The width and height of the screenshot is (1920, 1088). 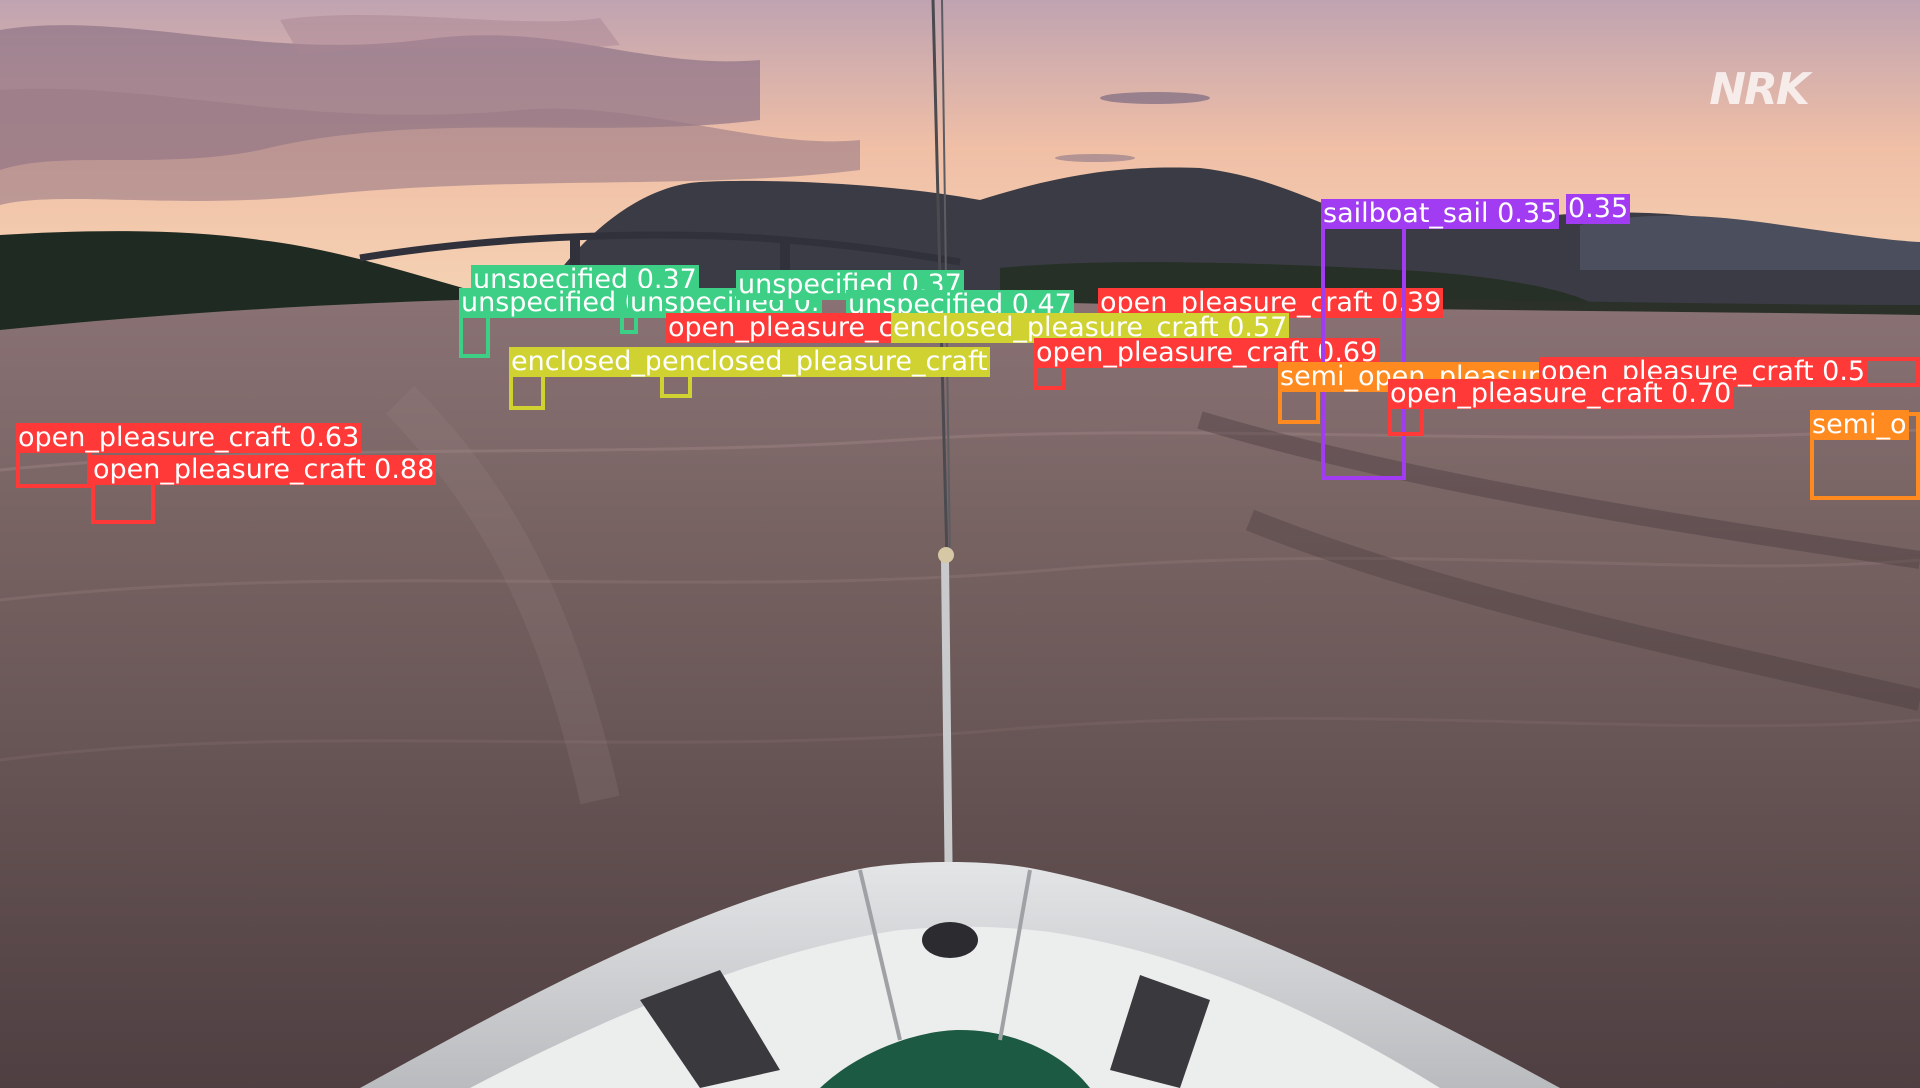 What do you see at coordinates (1859, 424) in the screenshot?
I see `detection-label: semi_o` at bounding box center [1859, 424].